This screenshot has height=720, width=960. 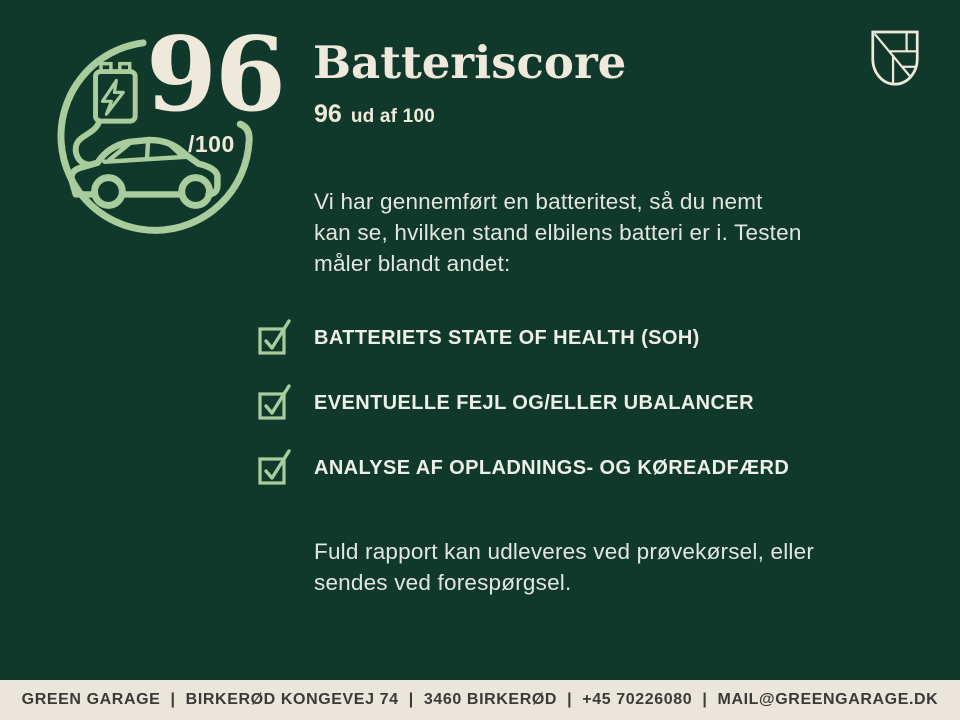 I want to click on list-item: EVENTUELLE FEJL OG/ELLER UBALANCER, so click(x=522, y=403).